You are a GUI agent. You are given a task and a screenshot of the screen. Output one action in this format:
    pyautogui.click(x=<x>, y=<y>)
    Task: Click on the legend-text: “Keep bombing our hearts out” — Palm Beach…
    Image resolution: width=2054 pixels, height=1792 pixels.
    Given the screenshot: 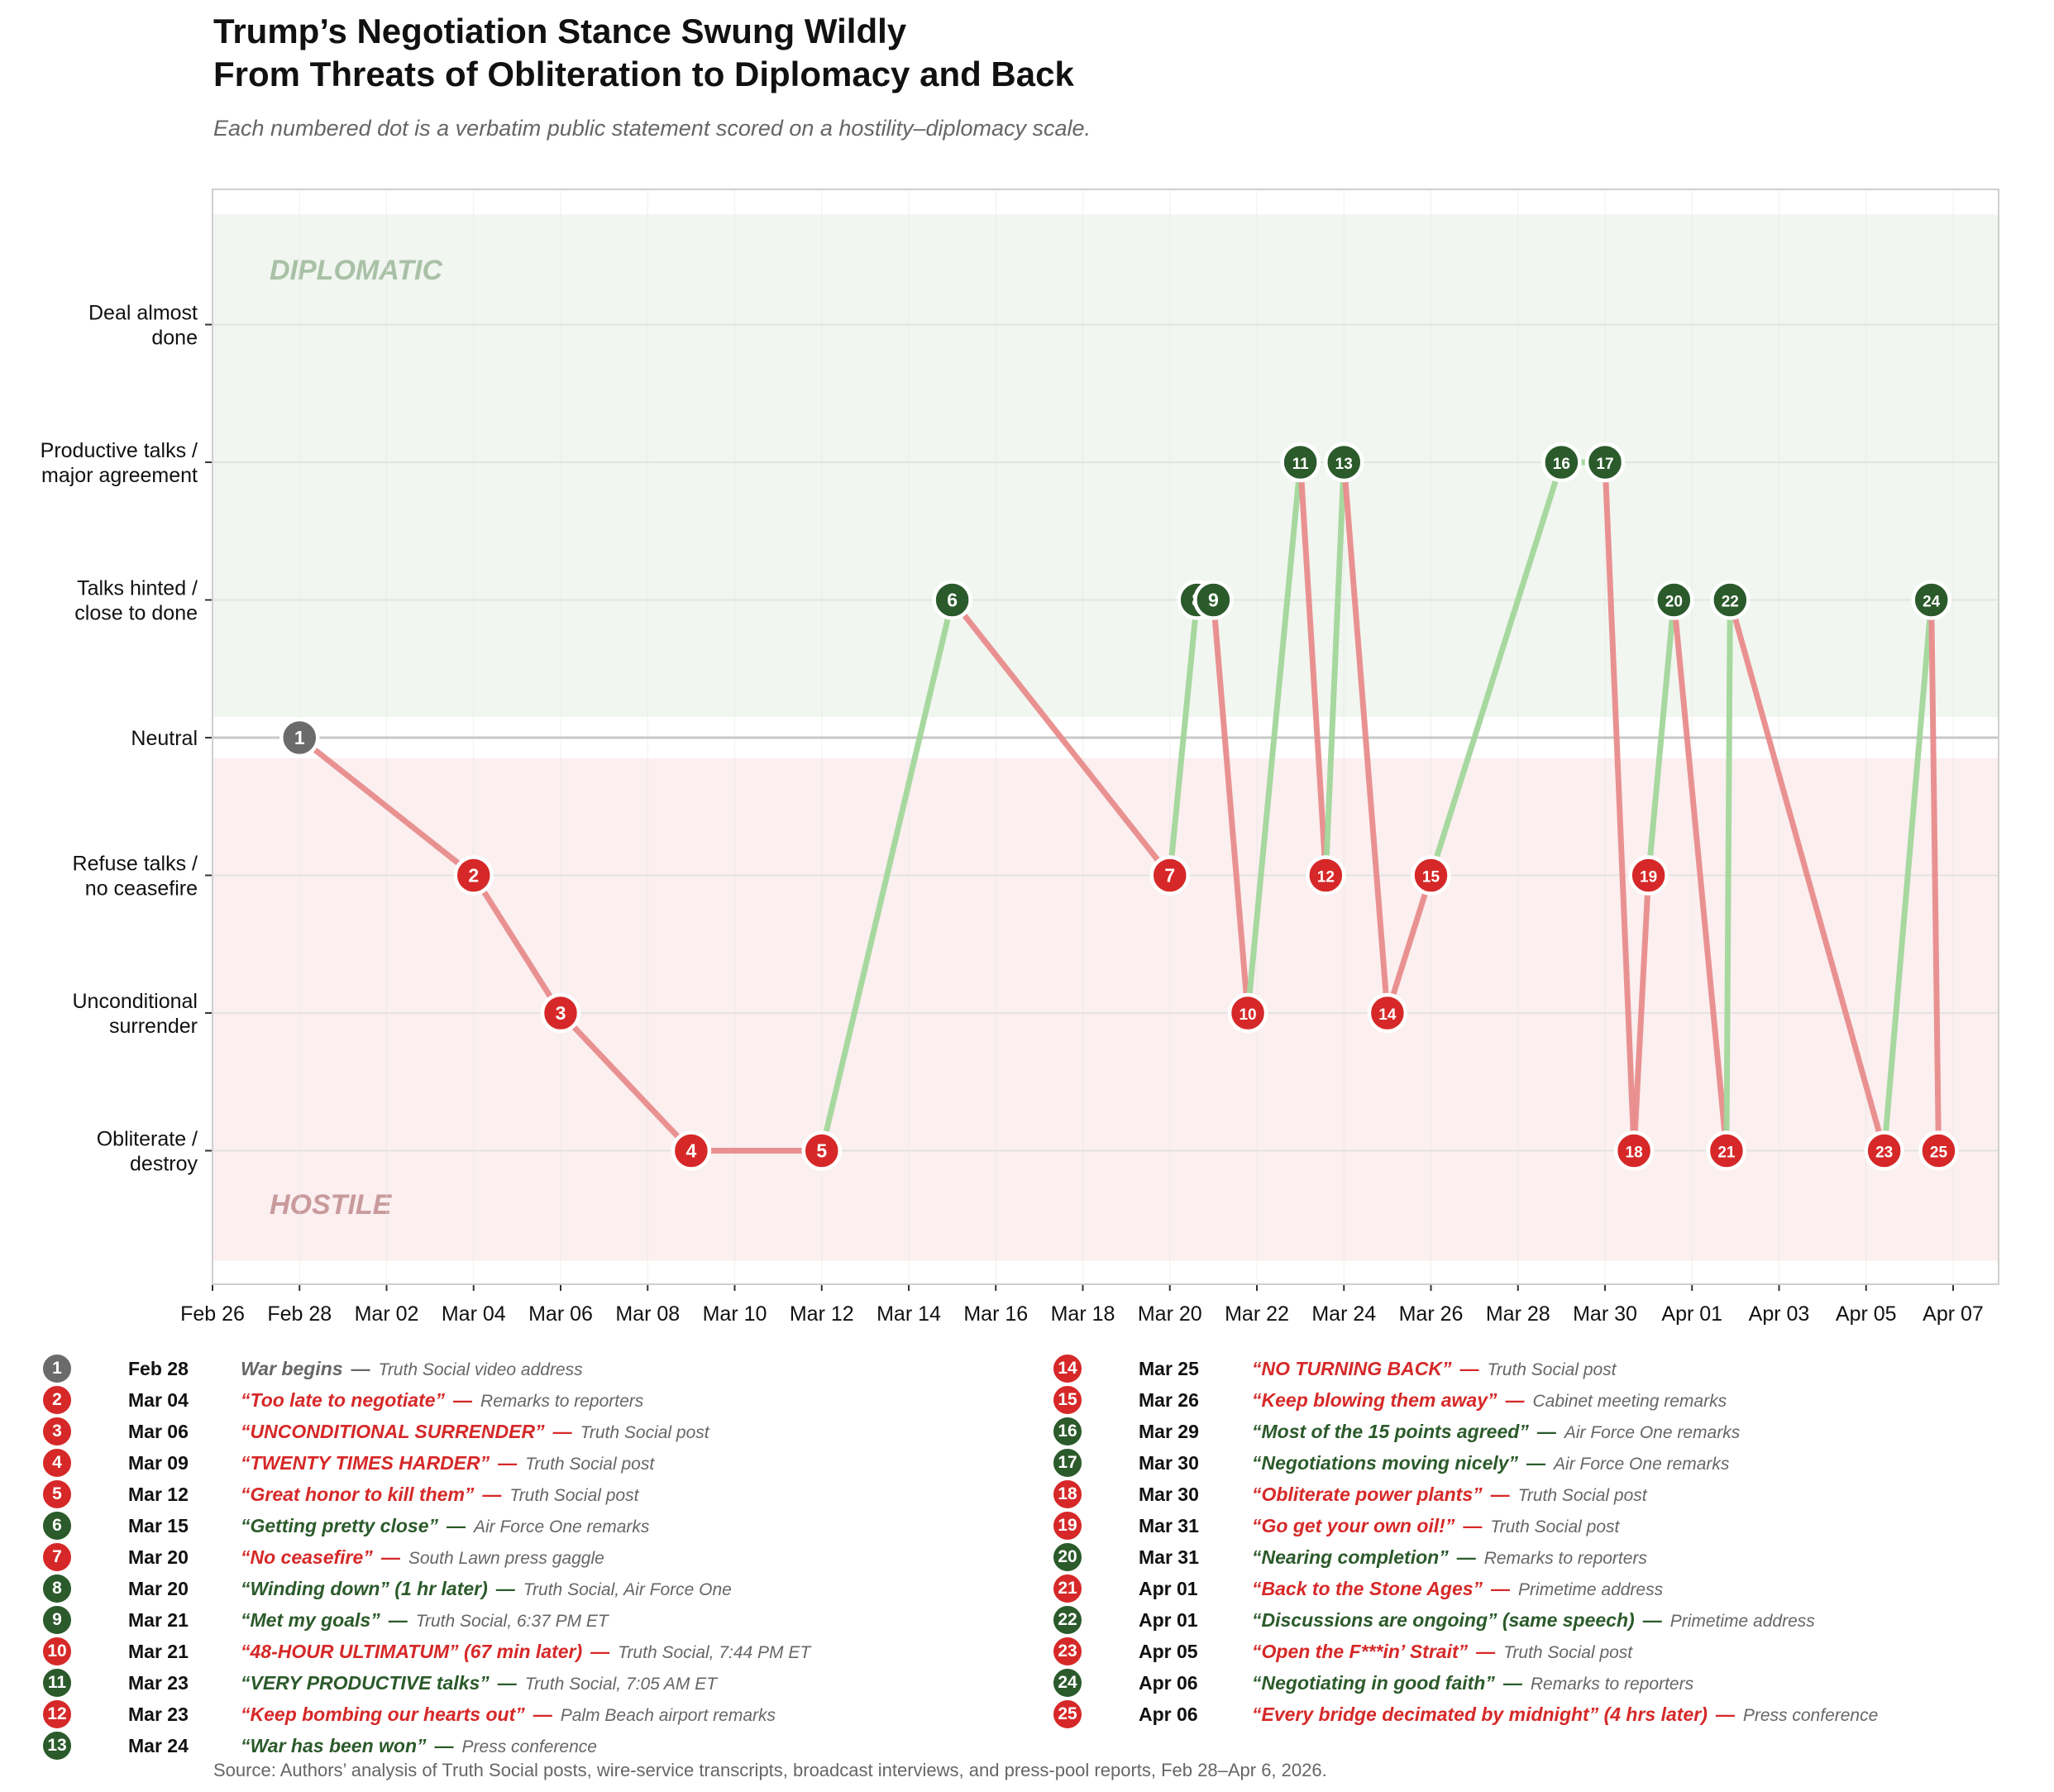 What is the action you would take?
    pyautogui.click(x=509, y=1715)
    